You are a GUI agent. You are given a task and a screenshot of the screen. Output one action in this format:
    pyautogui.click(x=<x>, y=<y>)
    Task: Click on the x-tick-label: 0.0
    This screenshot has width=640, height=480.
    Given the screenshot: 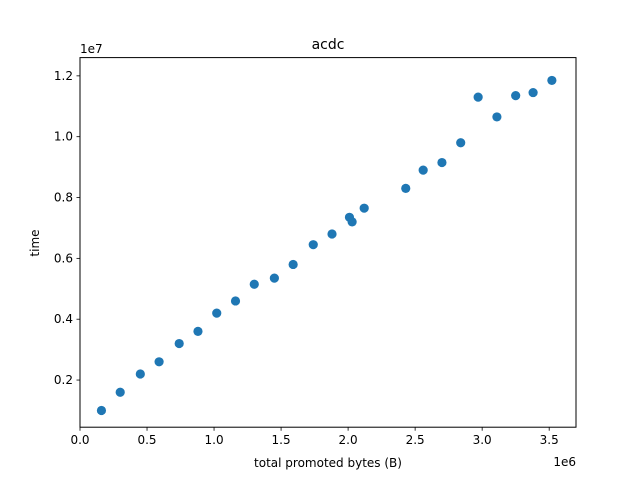 What is the action you would take?
    pyautogui.click(x=79, y=440)
    